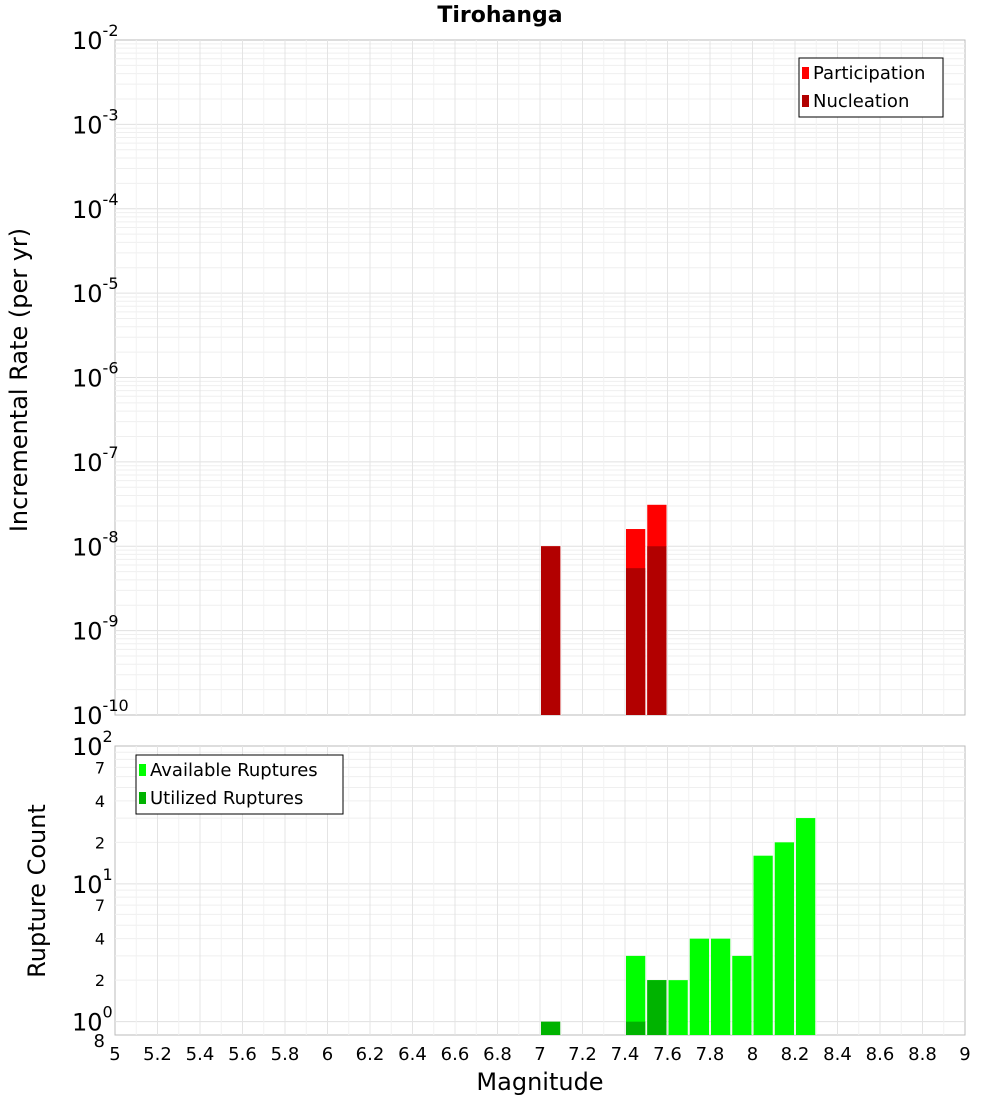 The image size is (1000, 1100). I want to click on x-tick-label: 8, so click(752, 1054).